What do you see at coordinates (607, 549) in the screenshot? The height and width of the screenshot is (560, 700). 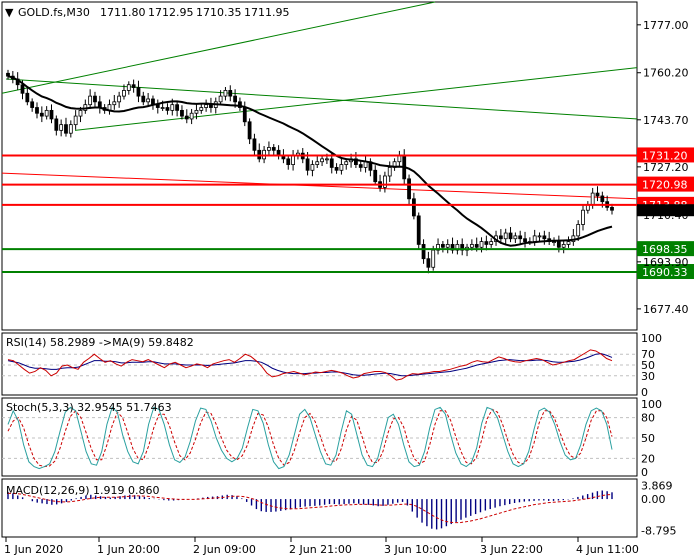 I see `time-tick-label: 4 Jun 11:00` at bounding box center [607, 549].